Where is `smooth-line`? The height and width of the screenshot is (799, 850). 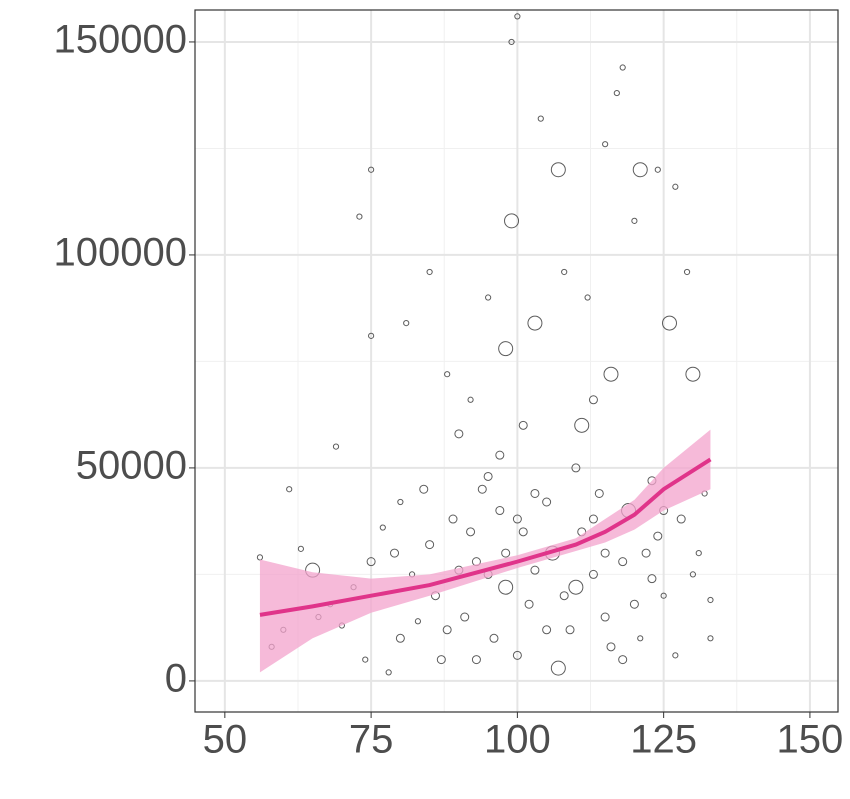 smooth-line is located at coordinates (485, 537).